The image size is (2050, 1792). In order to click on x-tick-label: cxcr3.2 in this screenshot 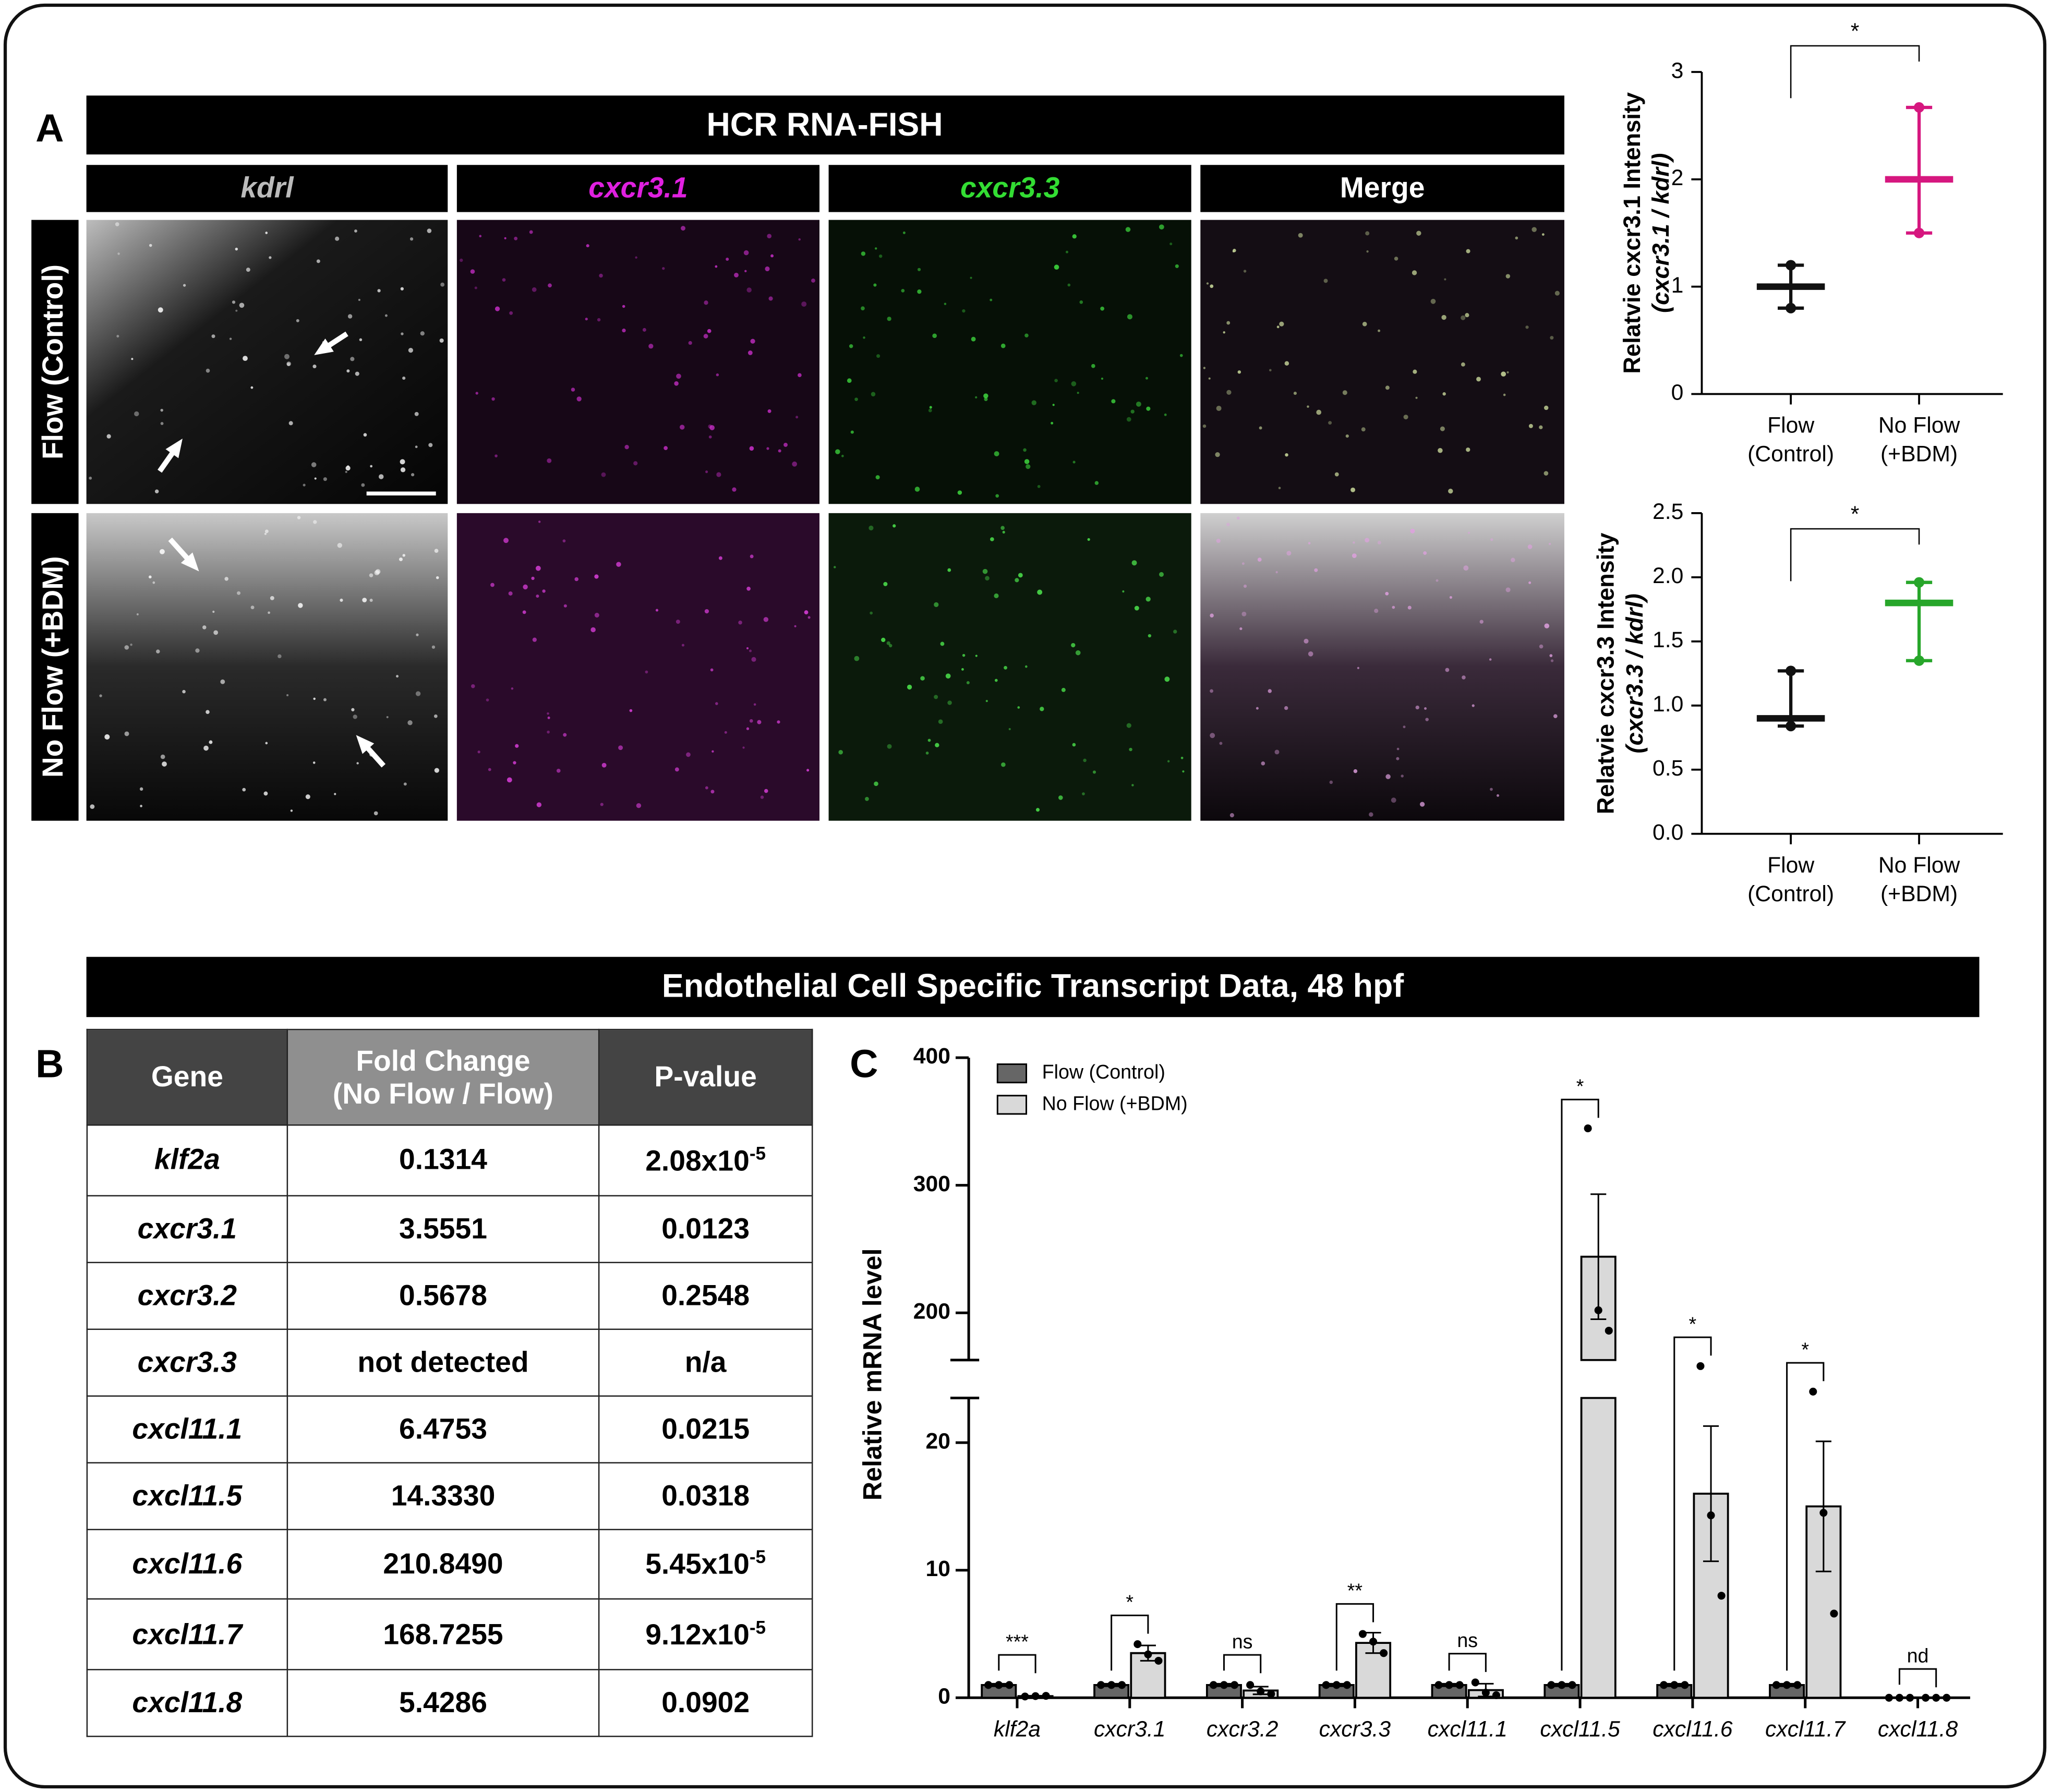, I will do `click(1243, 1728)`.